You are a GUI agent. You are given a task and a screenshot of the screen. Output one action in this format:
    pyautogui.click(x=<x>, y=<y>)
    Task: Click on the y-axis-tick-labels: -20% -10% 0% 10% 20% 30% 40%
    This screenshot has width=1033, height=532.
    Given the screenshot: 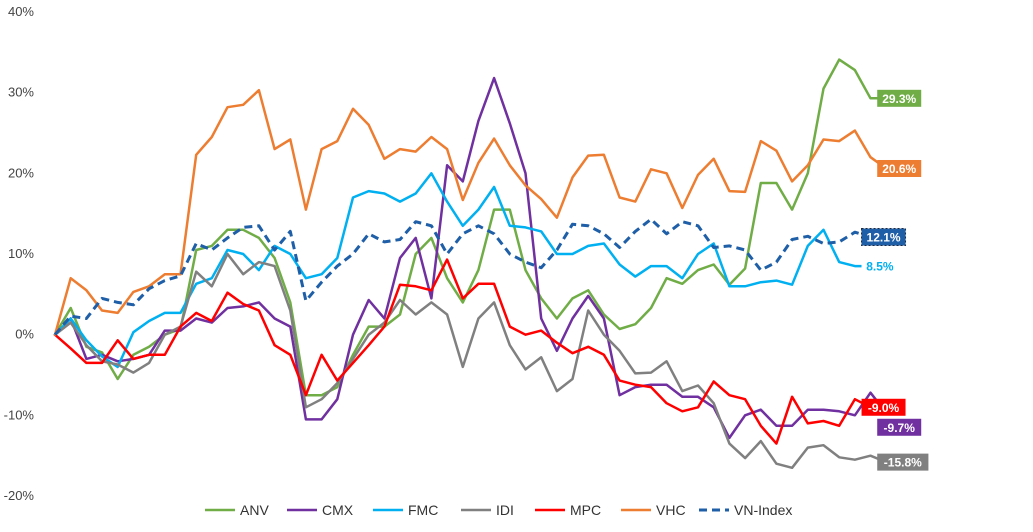 What is the action you would take?
    pyautogui.click(x=19, y=253)
    